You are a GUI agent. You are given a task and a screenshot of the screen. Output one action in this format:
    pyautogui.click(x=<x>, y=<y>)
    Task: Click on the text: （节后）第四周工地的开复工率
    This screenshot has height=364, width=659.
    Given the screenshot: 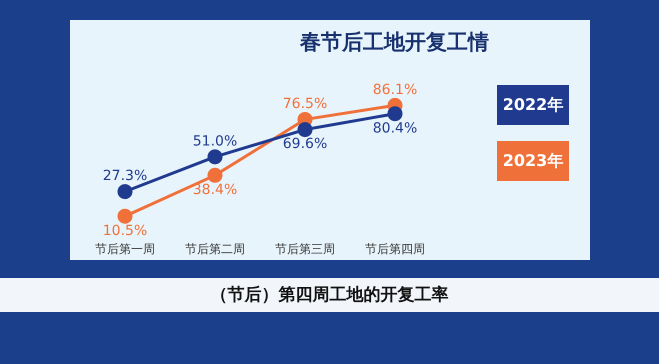 What is the action you would take?
    pyautogui.click(x=329, y=295)
    